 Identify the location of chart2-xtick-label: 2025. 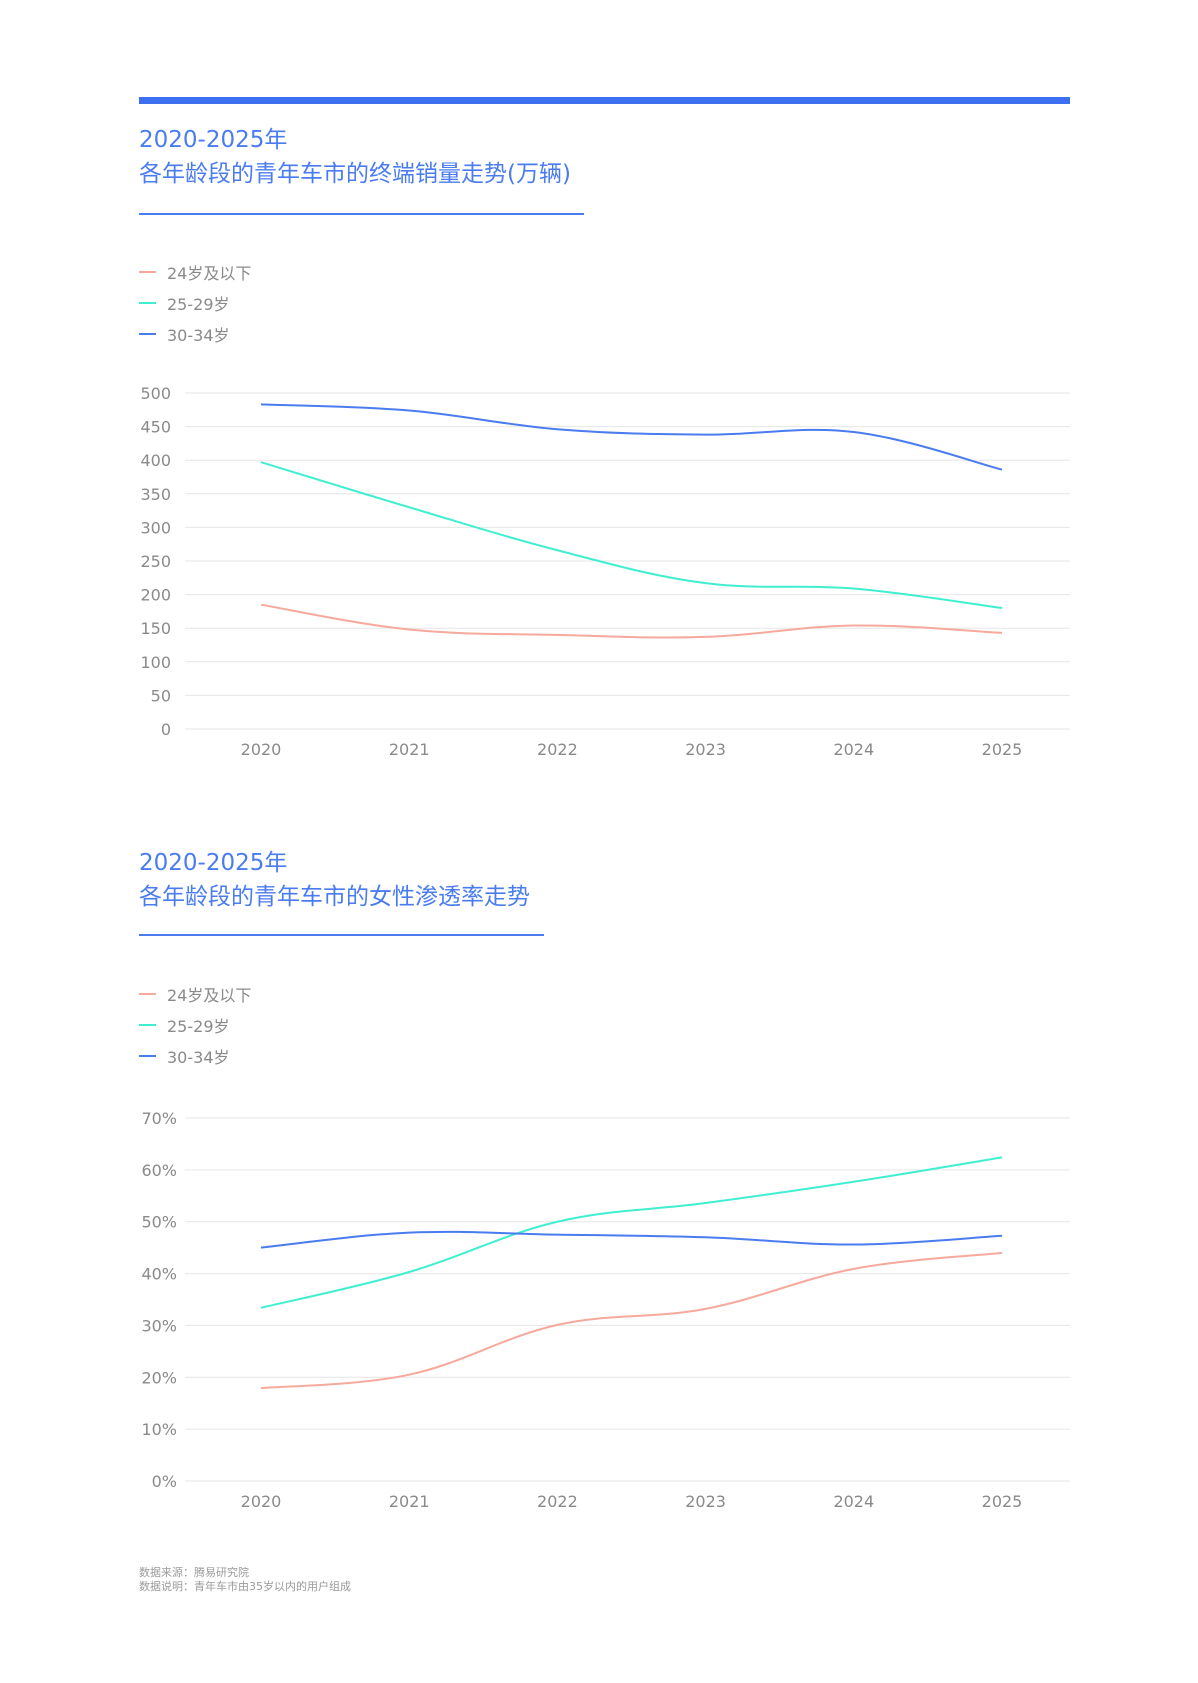
(1002, 1501).